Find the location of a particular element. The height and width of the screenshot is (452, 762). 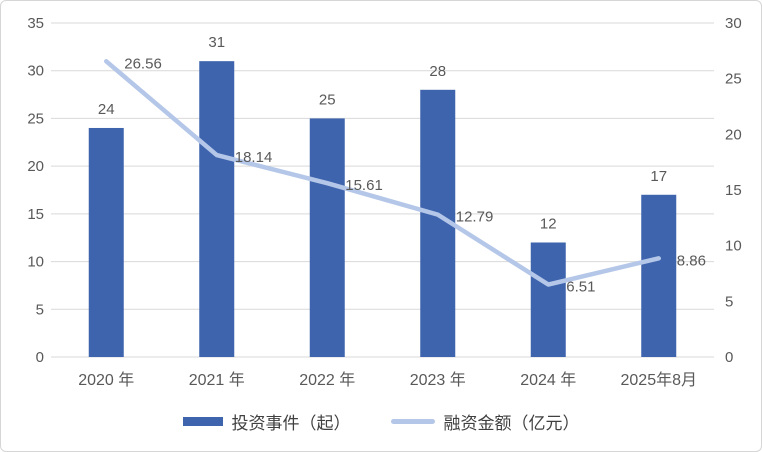

x-axis-category-label: 2020 年 is located at coordinates (106, 380).